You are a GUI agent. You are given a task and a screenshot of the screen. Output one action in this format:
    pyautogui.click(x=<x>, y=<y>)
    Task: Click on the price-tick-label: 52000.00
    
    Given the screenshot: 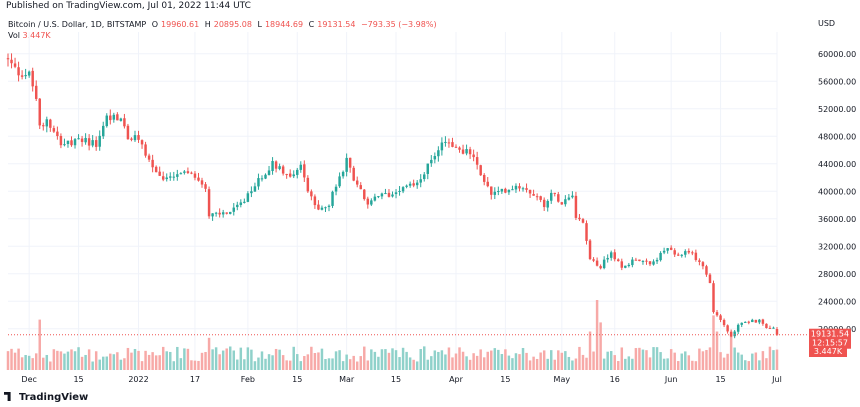 What is the action you would take?
    pyautogui.click(x=837, y=109)
    